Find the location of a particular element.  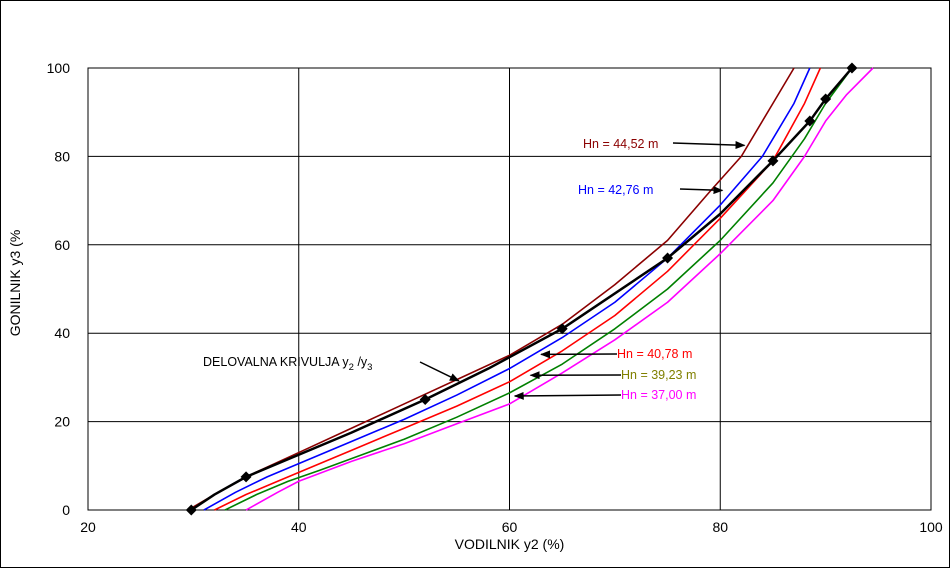

y-axis-title: GONILNIK y3 (% is located at coordinates (15, 283).